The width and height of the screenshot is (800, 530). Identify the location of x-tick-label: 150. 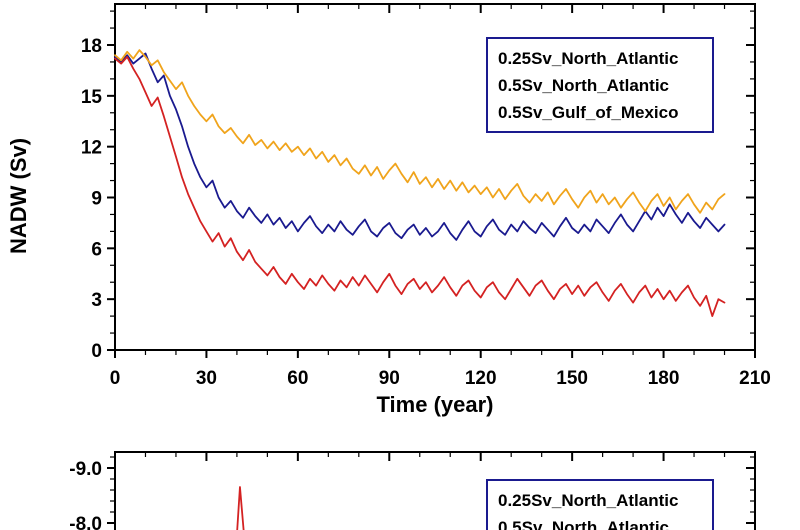
(572, 378).